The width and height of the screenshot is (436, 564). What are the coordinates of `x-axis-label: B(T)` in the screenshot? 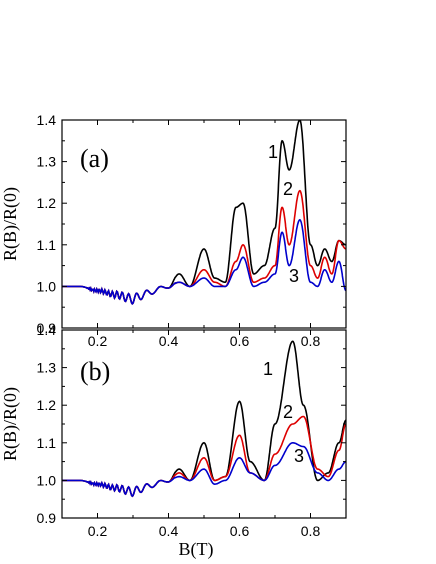 It's located at (196, 549).